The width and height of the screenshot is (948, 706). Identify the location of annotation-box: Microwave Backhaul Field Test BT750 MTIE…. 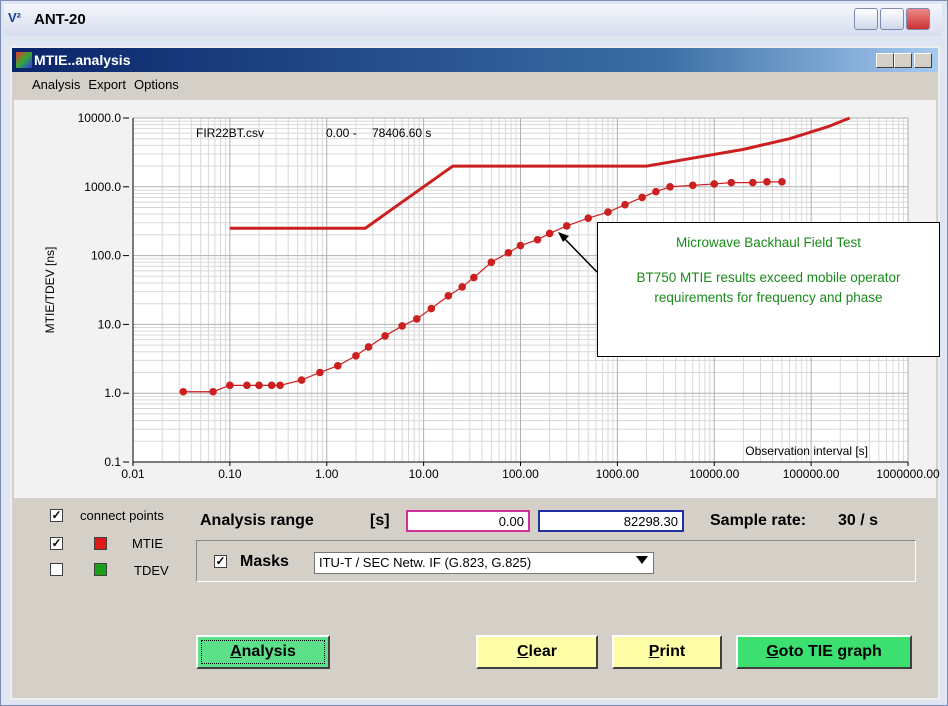
(768, 289).